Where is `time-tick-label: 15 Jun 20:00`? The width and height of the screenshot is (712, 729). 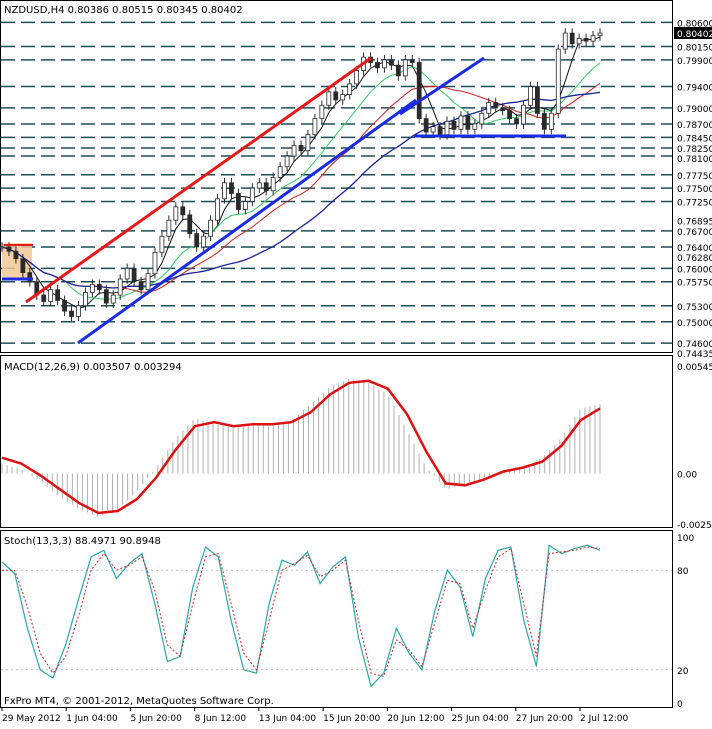
time-tick-label: 15 Jun 20:00 is located at coordinates (351, 719).